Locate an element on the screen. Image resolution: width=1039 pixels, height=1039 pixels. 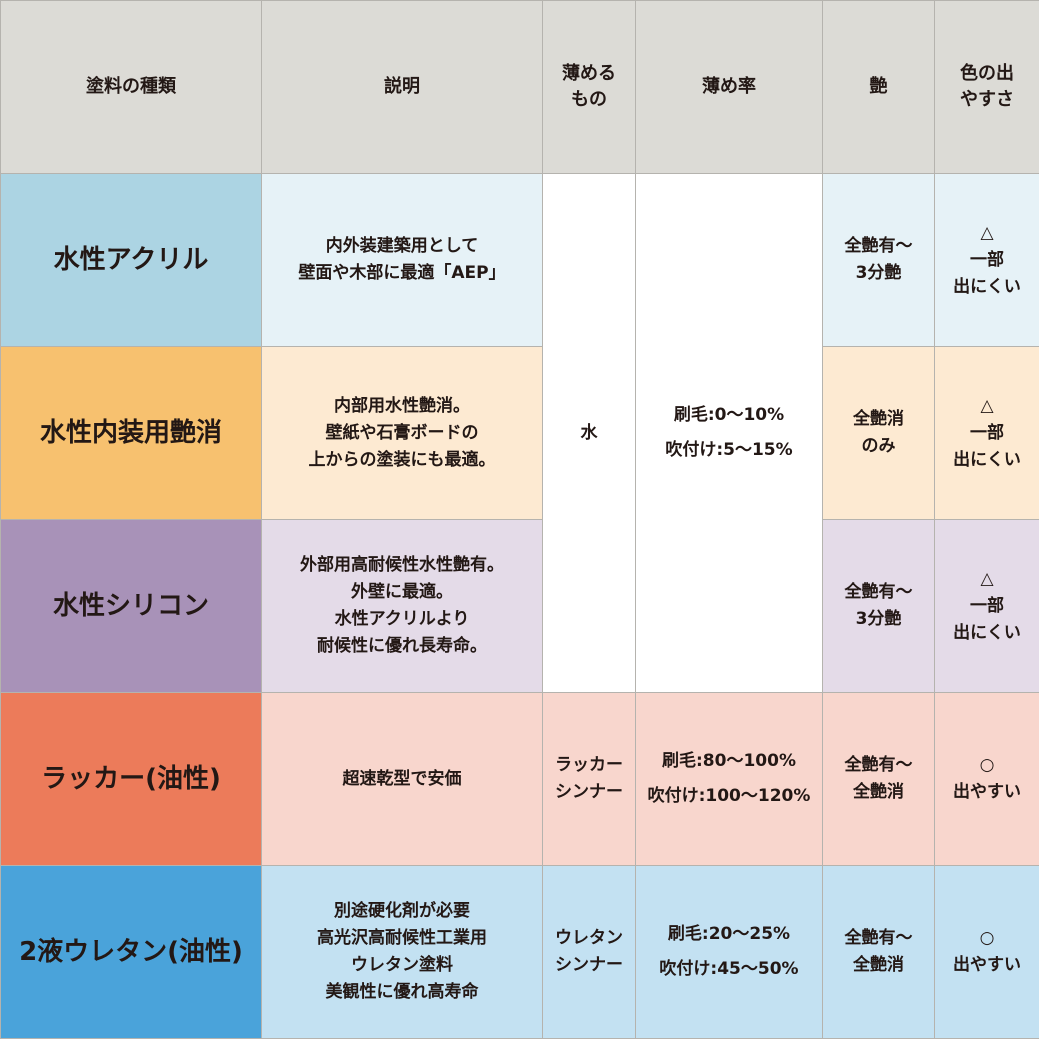
thinner: ウレタン シンナー is located at coordinates (589, 952).